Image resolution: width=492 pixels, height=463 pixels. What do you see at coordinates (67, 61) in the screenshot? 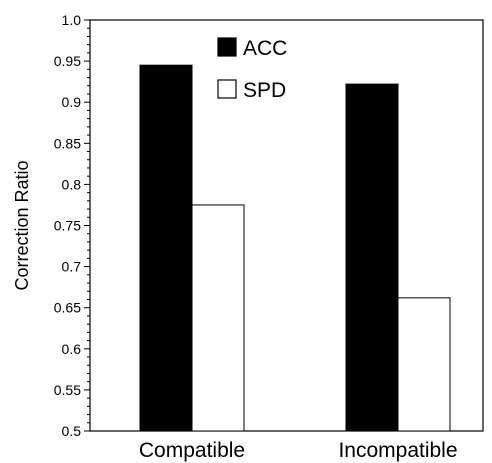
I see `y-tick-label: 0.95` at bounding box center [67, 61].